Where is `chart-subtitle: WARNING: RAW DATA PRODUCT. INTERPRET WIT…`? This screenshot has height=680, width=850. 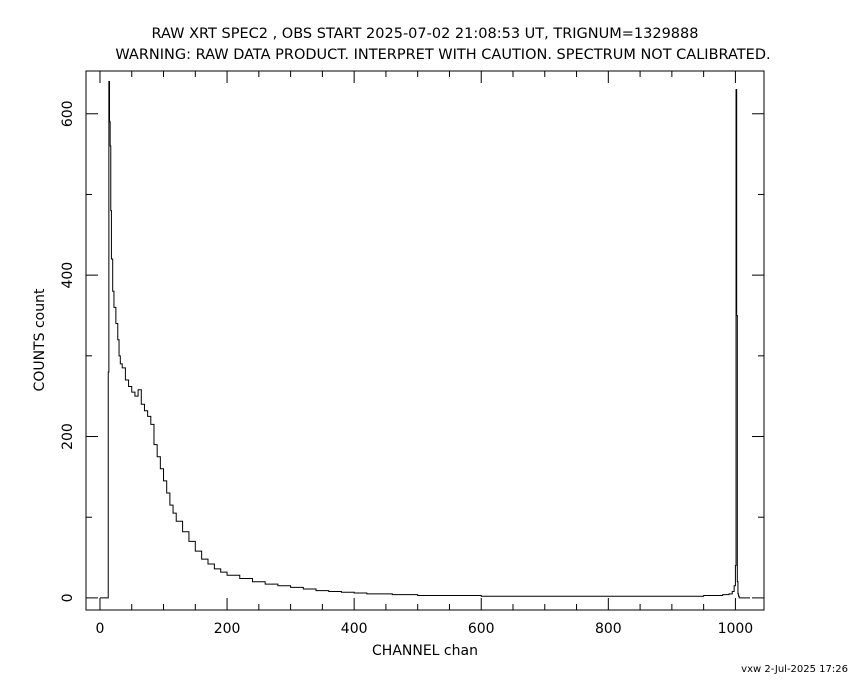
chart-subtitle: WARNING: RAW DATA PRODUCT. INTERPRET WIT… is located at coordinates (442, 55).